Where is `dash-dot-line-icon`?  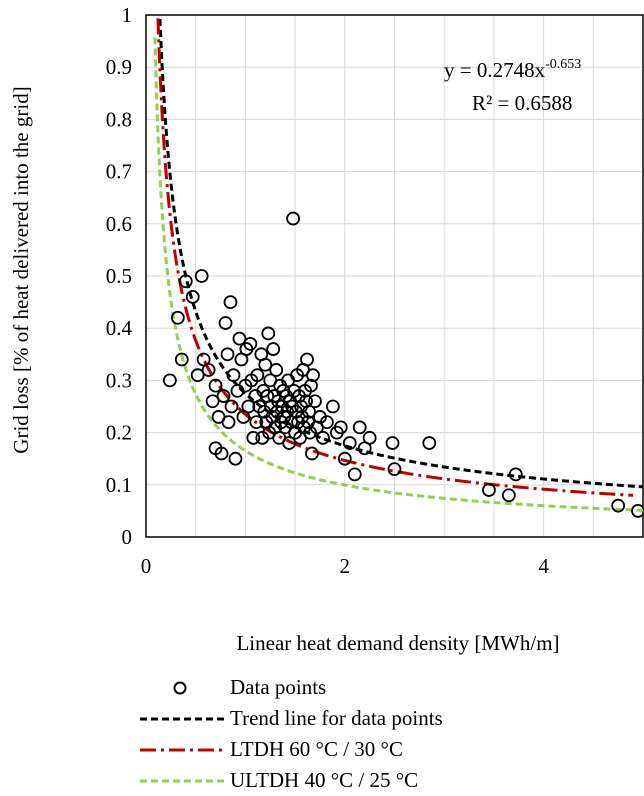 dash-dot-line-icon is located at coordinates (183, 750).